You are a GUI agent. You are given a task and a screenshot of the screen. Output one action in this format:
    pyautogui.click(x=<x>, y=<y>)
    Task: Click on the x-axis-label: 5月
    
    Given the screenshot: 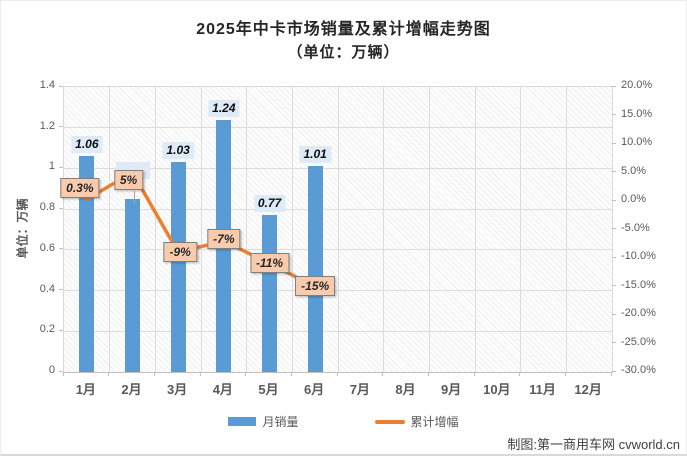 What is the action you would take?
    pyautogui.click(x=268, y=389)
    